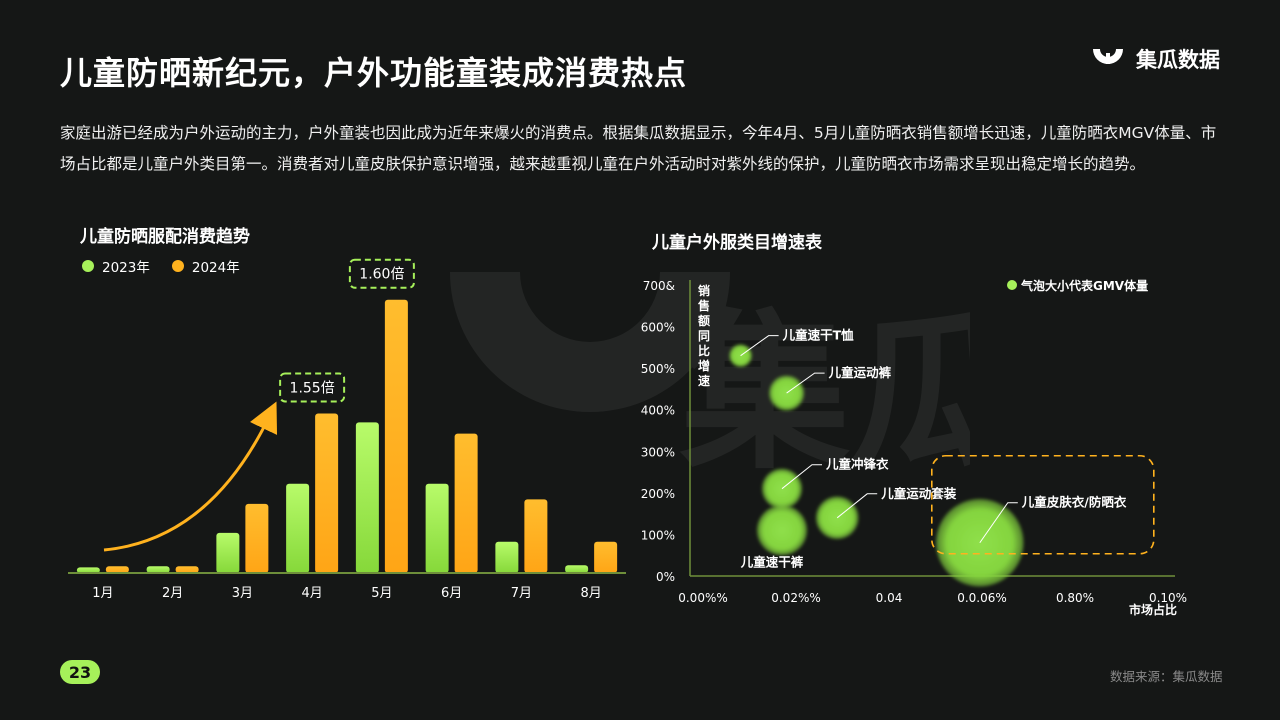 Image resolution: width=1280 pixels, height=720 pixels. Describe the element at coordinates (896, 502) in the screenshot. I see `bubble-callout: 儿童运动套装` at that location.